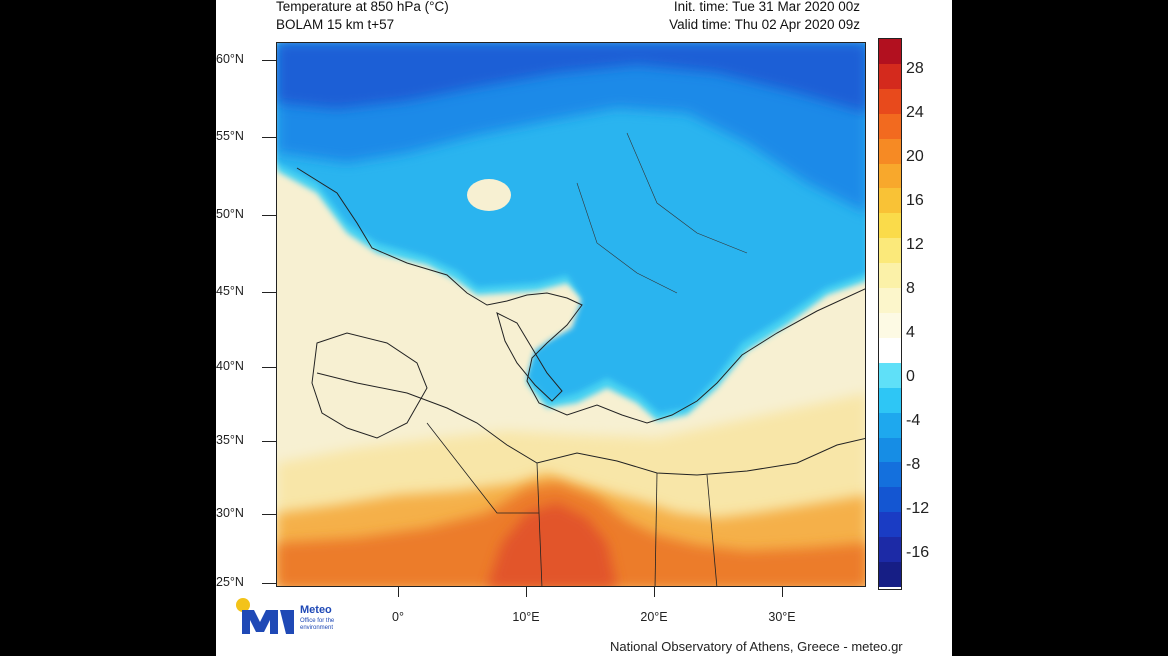  What do you see at coordinates (915, 68) in the screenshot?
I see `legend-label-28: 28` at bounding box center [915, 68].